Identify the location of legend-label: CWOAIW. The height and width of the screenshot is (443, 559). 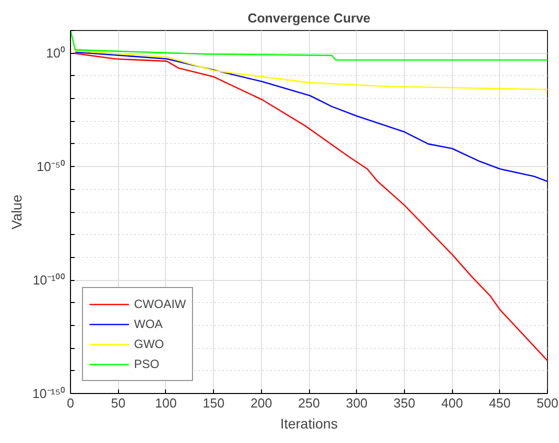
(160, 304).